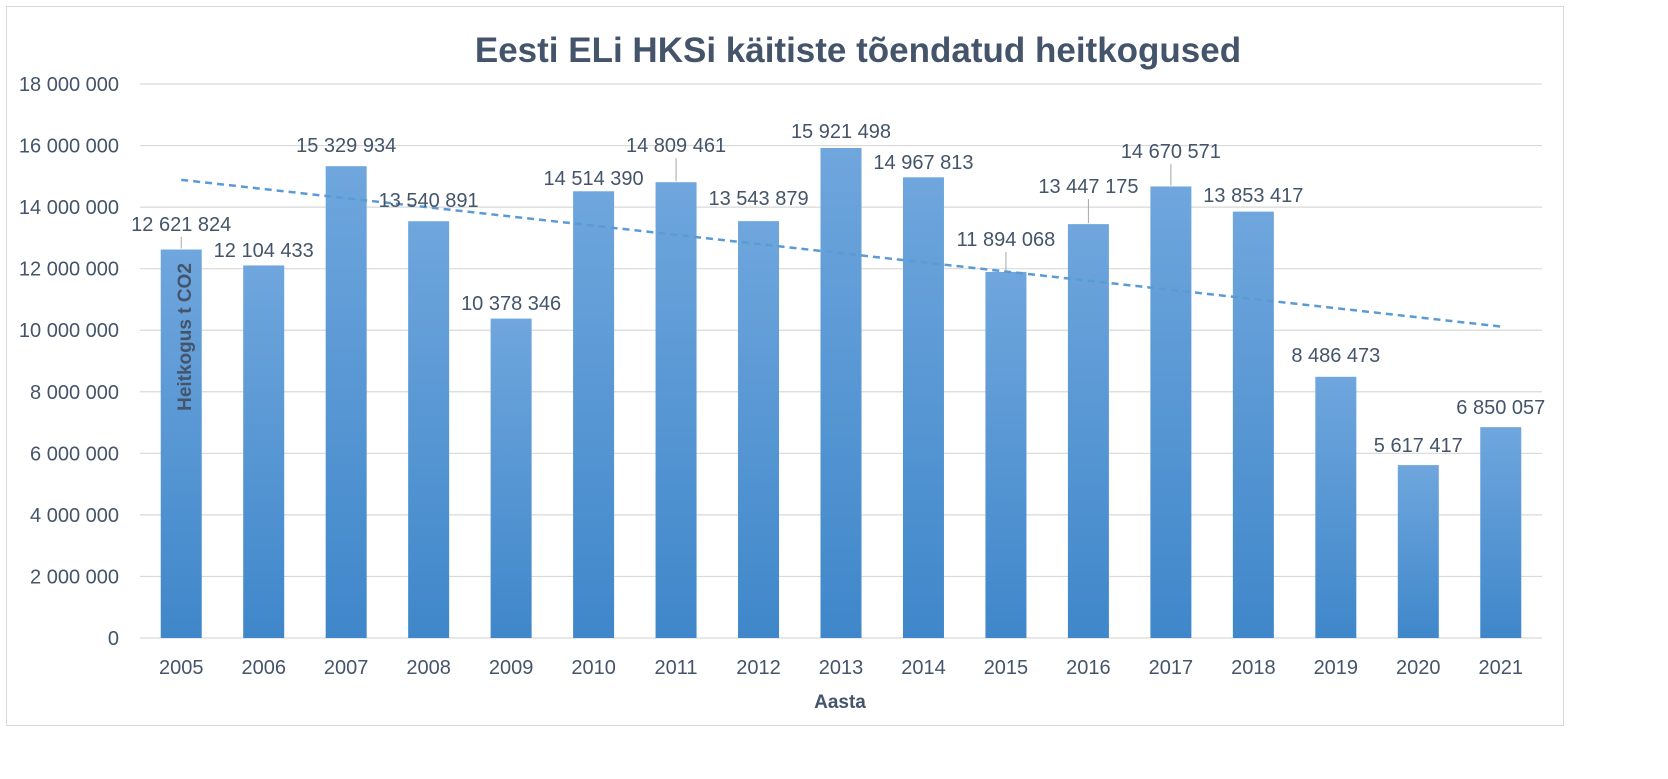  Describe the element at coordinates (511, 304) in the screenshot. I see `data-label: 10 378 346` at that location.